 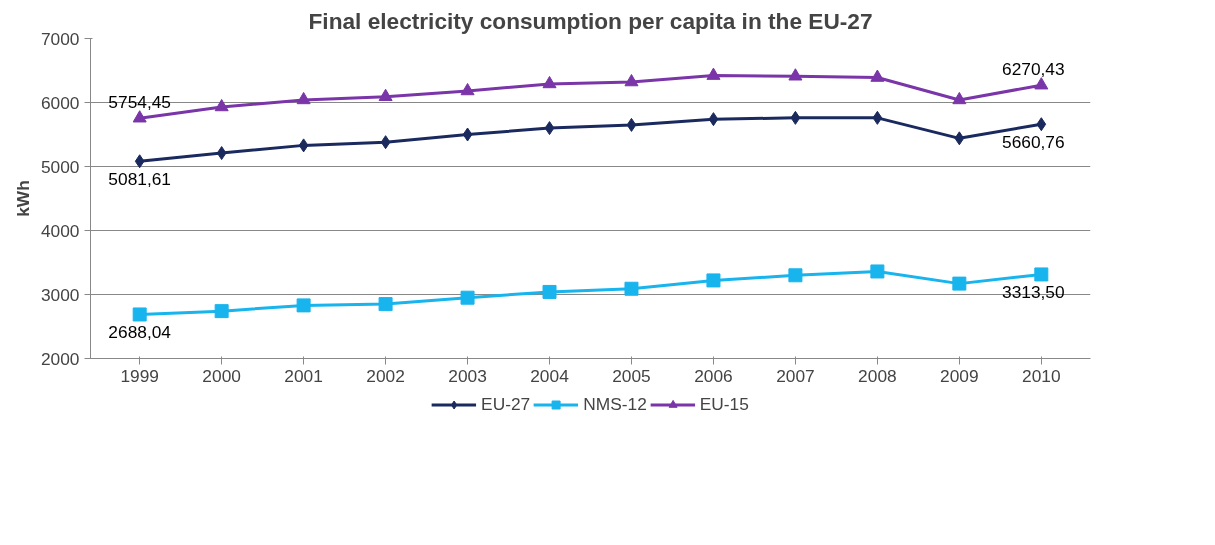 I want to click on x-tick-label: 2003, so click(x=467, y=375).